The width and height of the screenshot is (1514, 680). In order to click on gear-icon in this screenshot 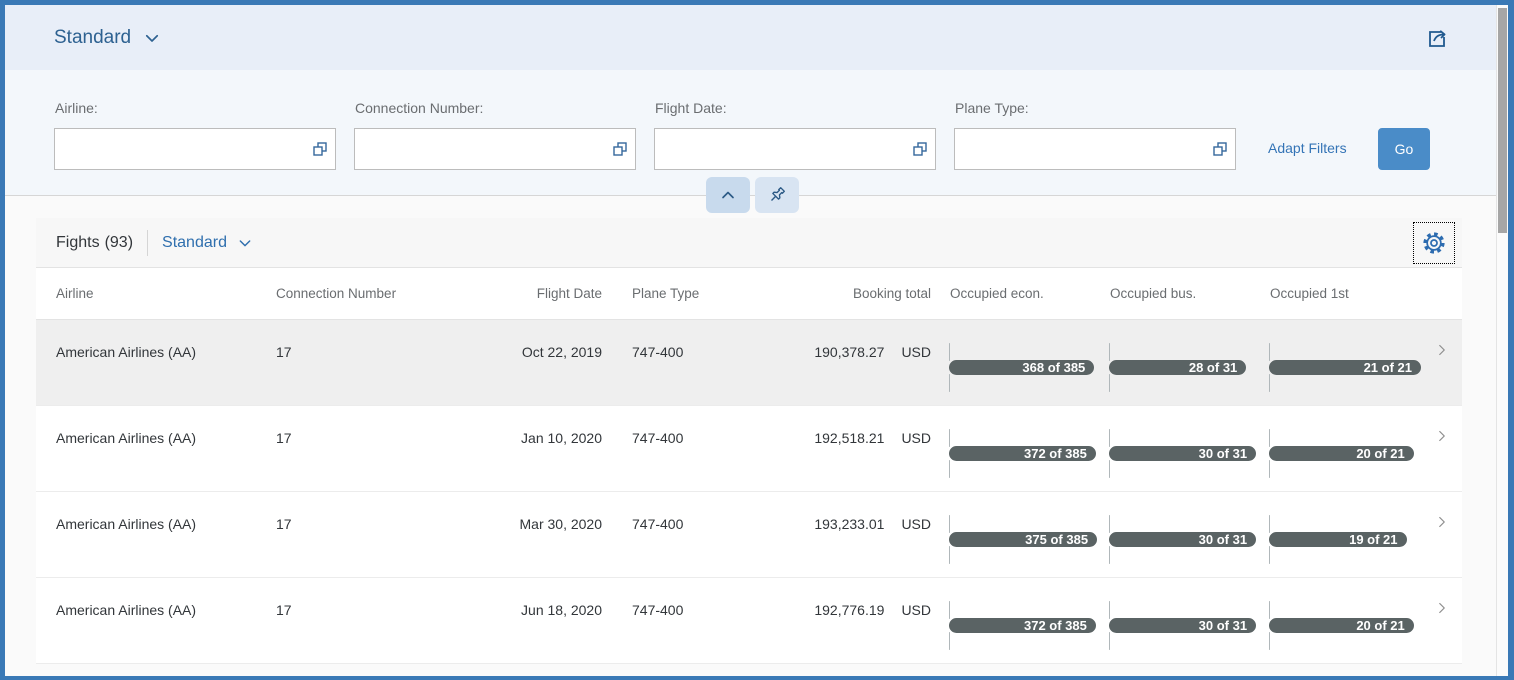, I will do `click(1434, 243)`.